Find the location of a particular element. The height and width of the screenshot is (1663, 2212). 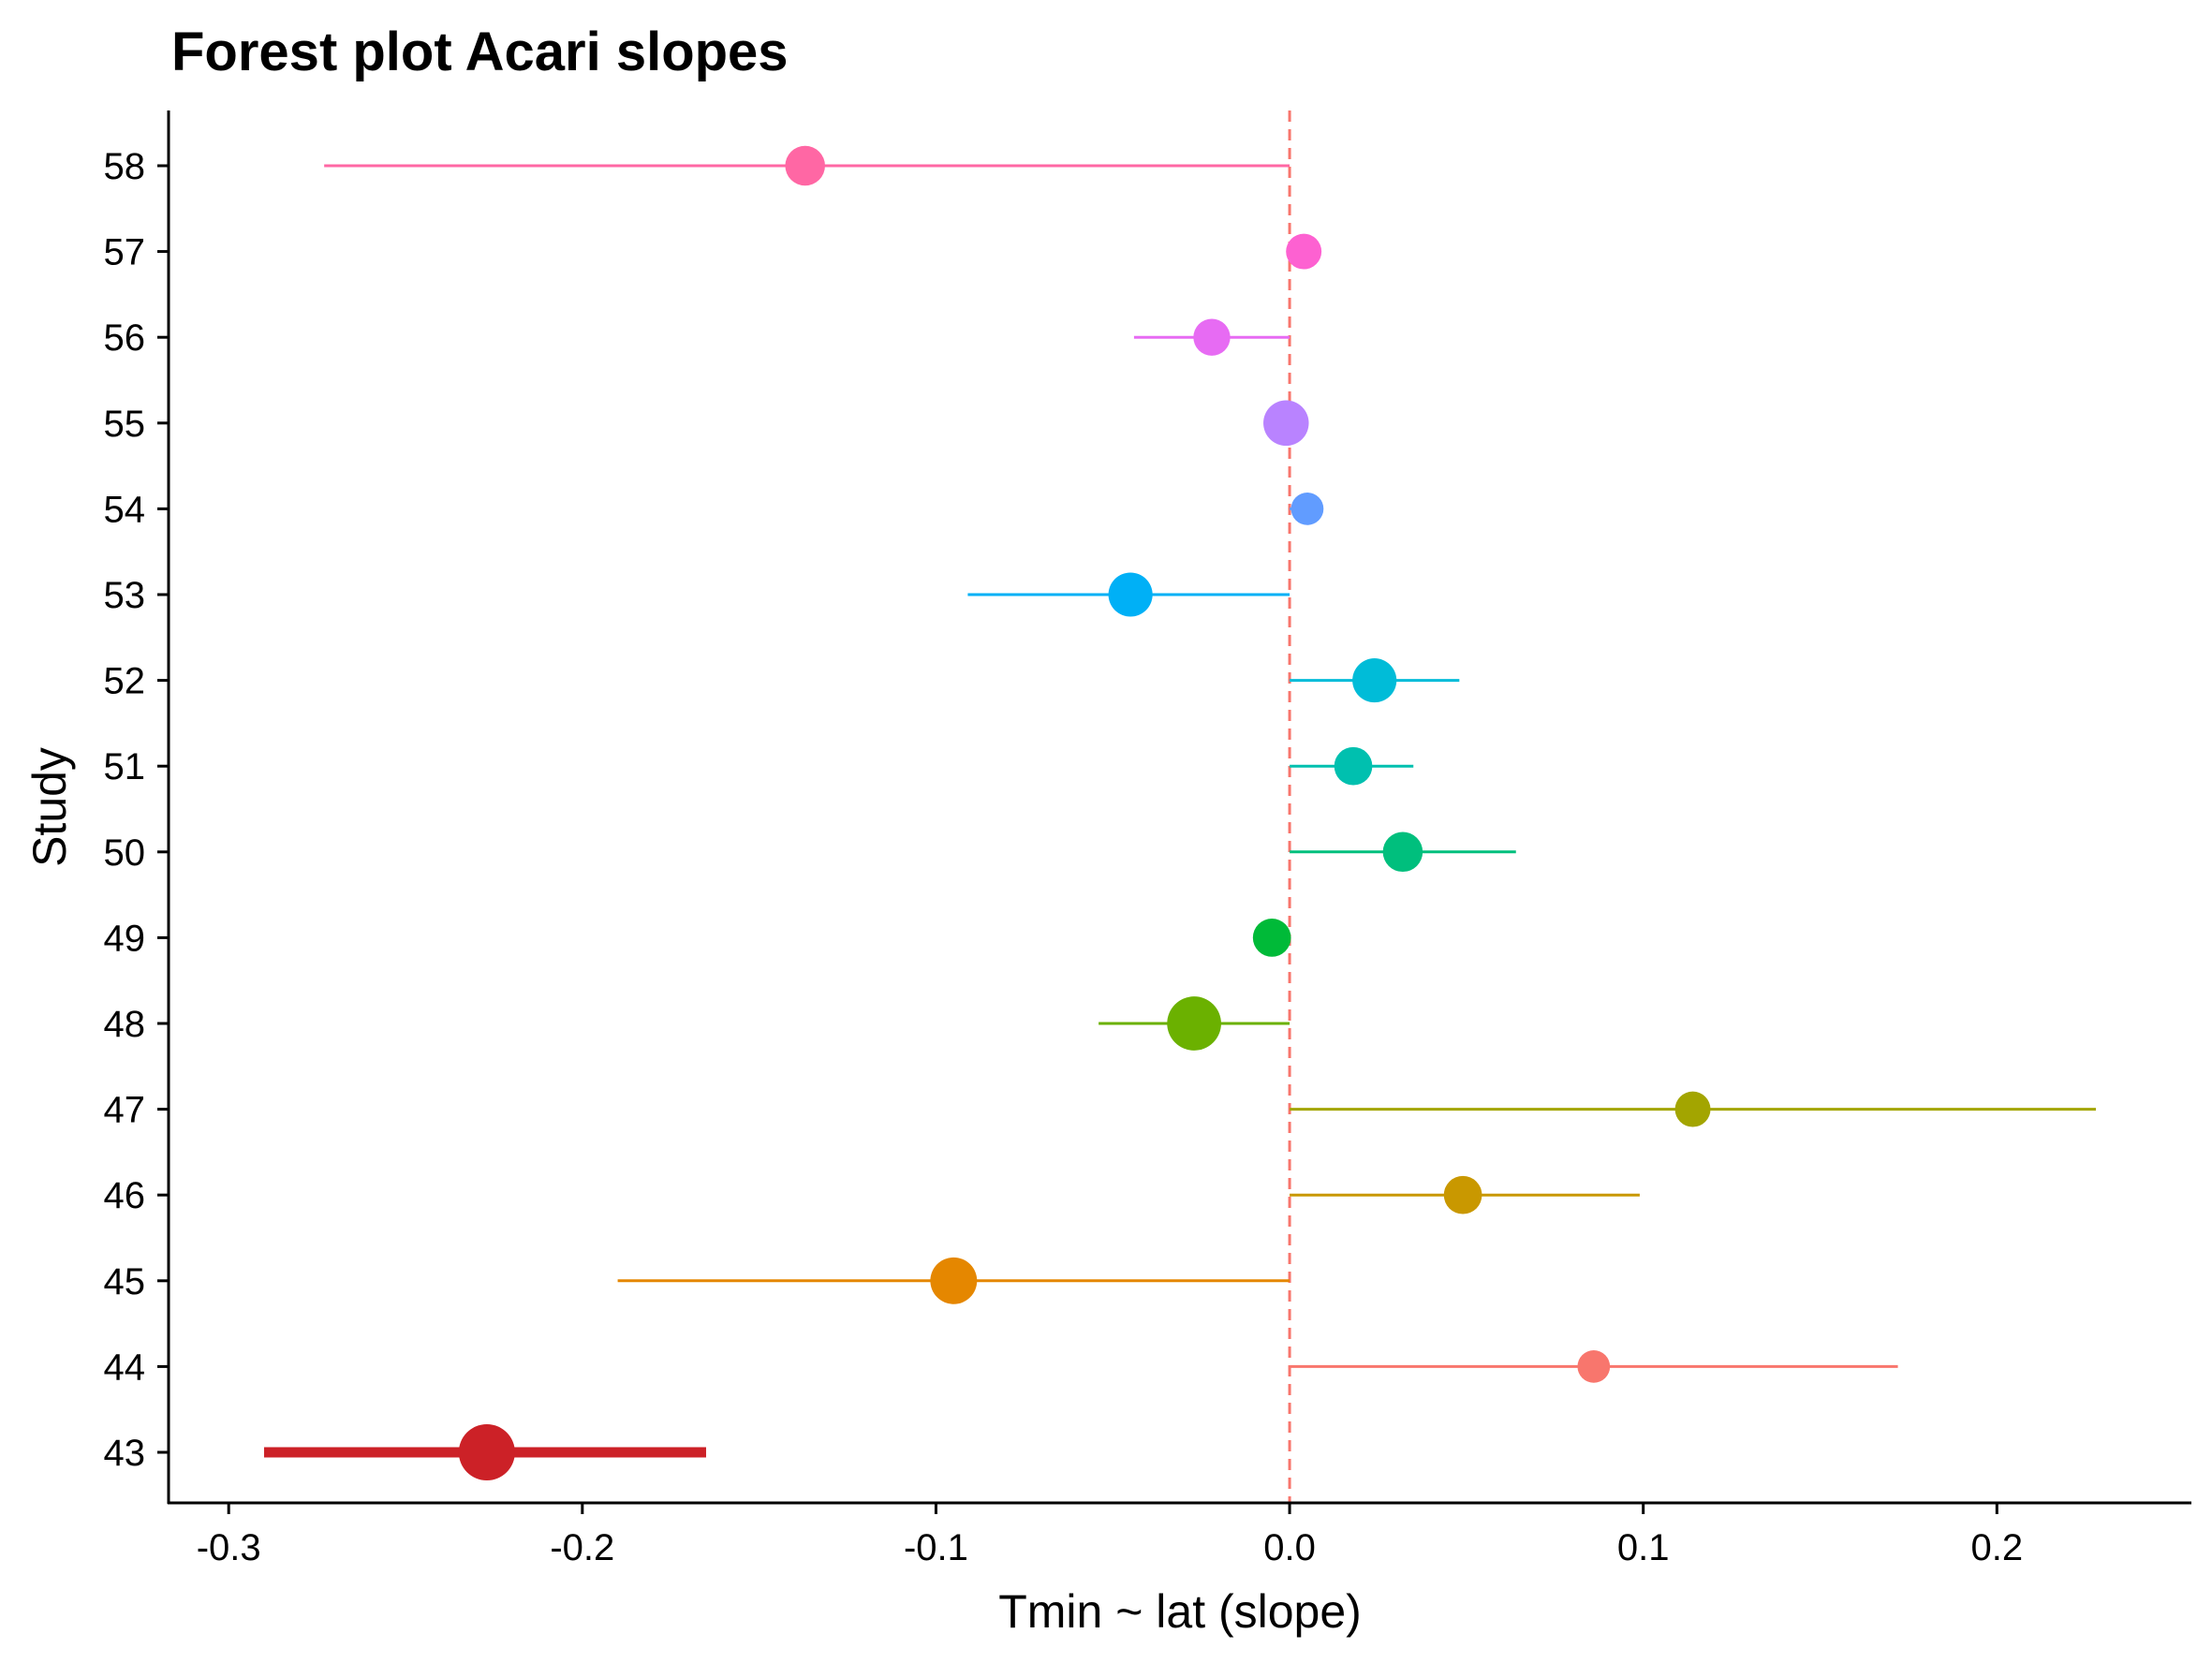

y-axis-title: Study is located at coordinates (49, 807).